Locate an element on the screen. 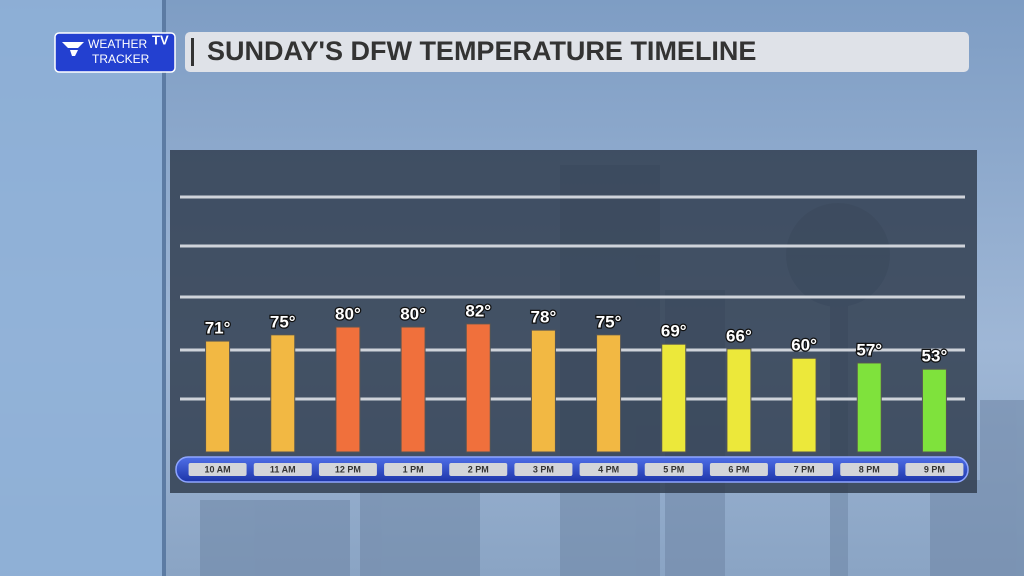 This screenshot has height=581, width=1024. logo-text: TRACKER is located at coordinates (121, 59).